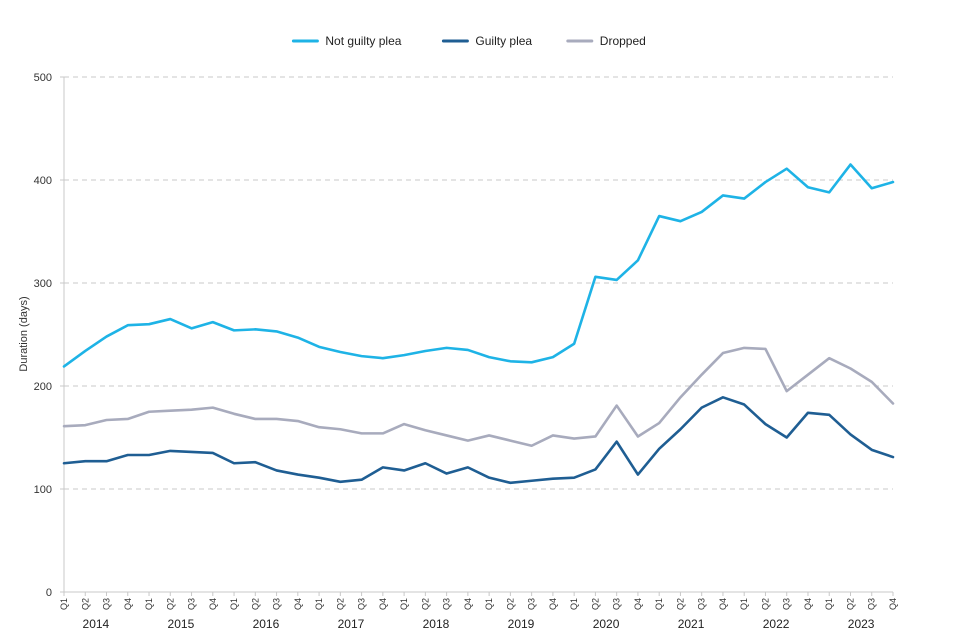  I want to click on legend-item-not-guilty-plea: Not guilty plea, so click(346, 41).